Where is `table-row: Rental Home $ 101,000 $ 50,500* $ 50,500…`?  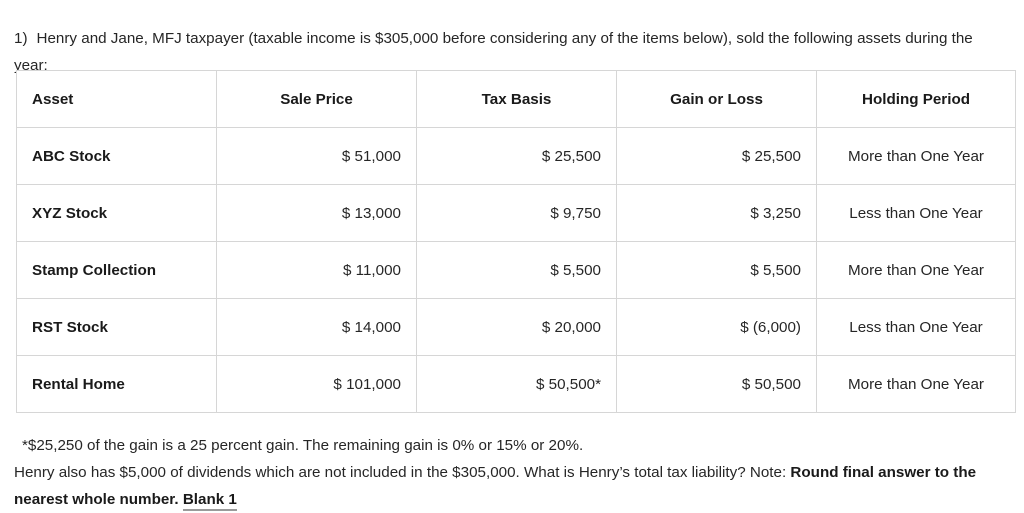
table-row: Rental Home $ 101,000 $ 50,500* $ 50,500… is located at coordinates (516, 384).